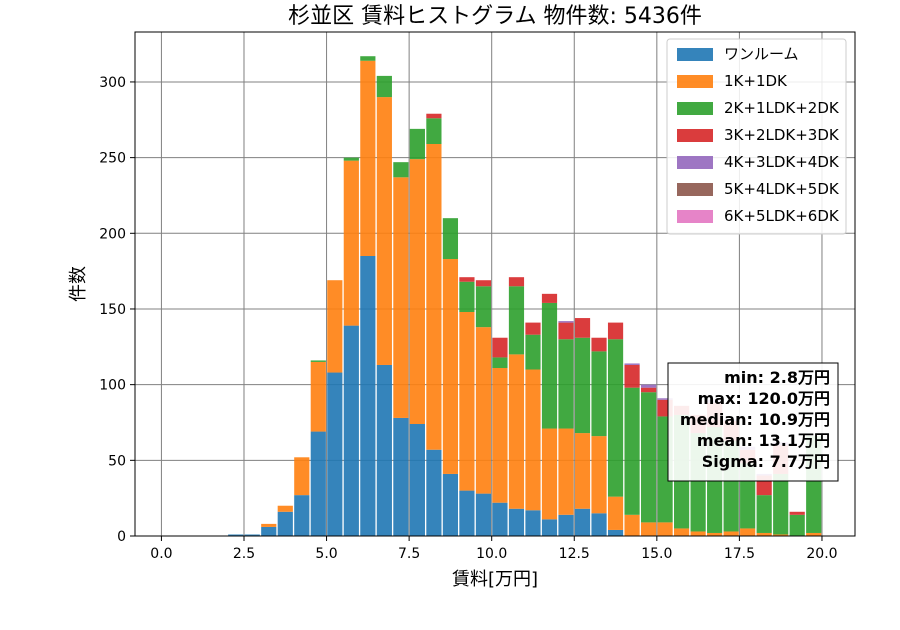 The width and height of the screenshot is (900, 630). What do you see at coordinates (739, 554) in the screenshot?
I see `x-tick-label: 17.5` at bounding box center [739, 554].